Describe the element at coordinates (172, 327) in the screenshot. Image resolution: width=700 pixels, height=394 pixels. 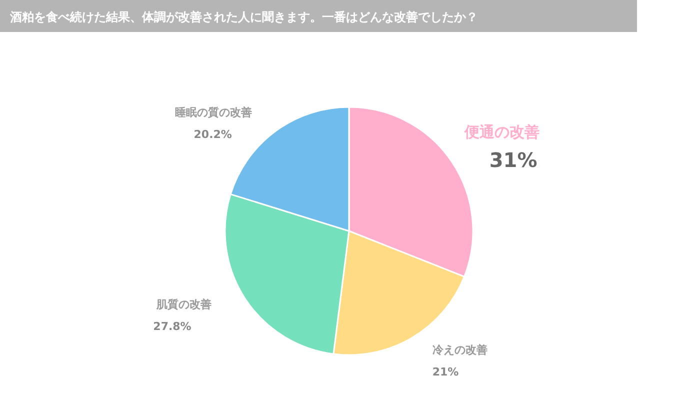
I see `data-label: 27.8%` at that location.